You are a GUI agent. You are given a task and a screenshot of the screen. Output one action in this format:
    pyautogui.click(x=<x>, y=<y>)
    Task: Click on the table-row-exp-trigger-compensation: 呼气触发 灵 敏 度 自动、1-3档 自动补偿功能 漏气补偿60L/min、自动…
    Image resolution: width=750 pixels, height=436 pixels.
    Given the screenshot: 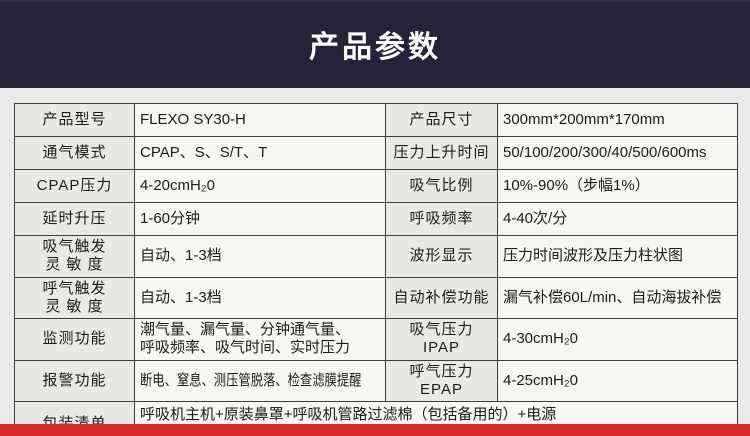 What is the action you would take?
    pyautogui.click(x=376, y=298)
    